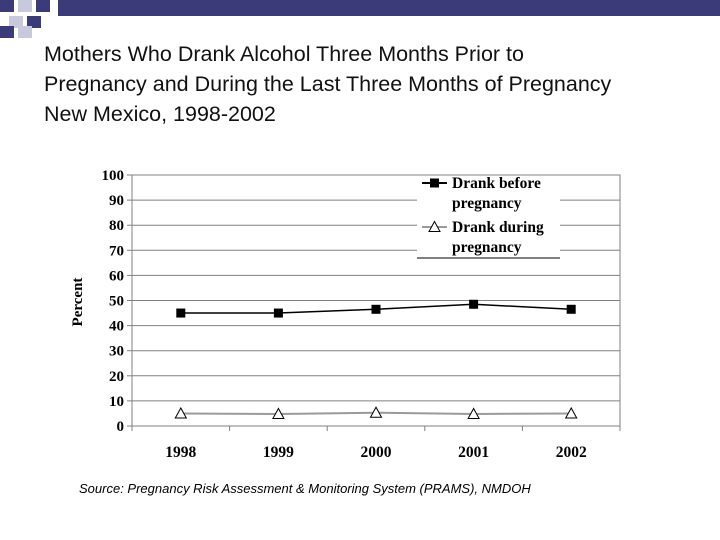  Describe the element at coordinates (496, 183) in the screenshot. I see `legend-label: Drank before` at that location.